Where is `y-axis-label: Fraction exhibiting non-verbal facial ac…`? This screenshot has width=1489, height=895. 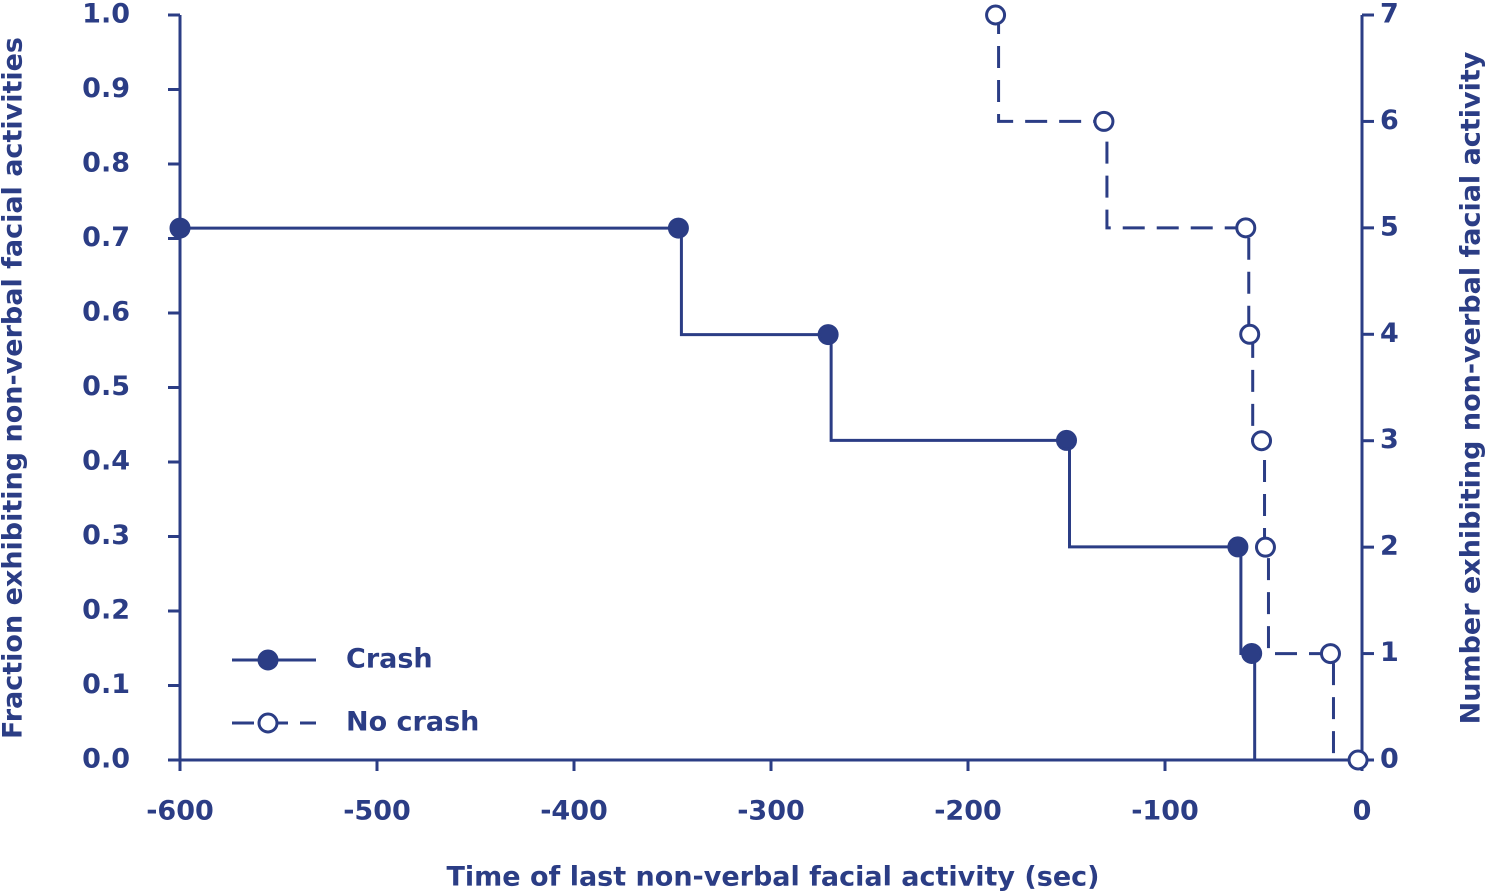
y-axis-label: Fraction exhibiting non-verbal facial ac… is located at coordinates (14, 388).